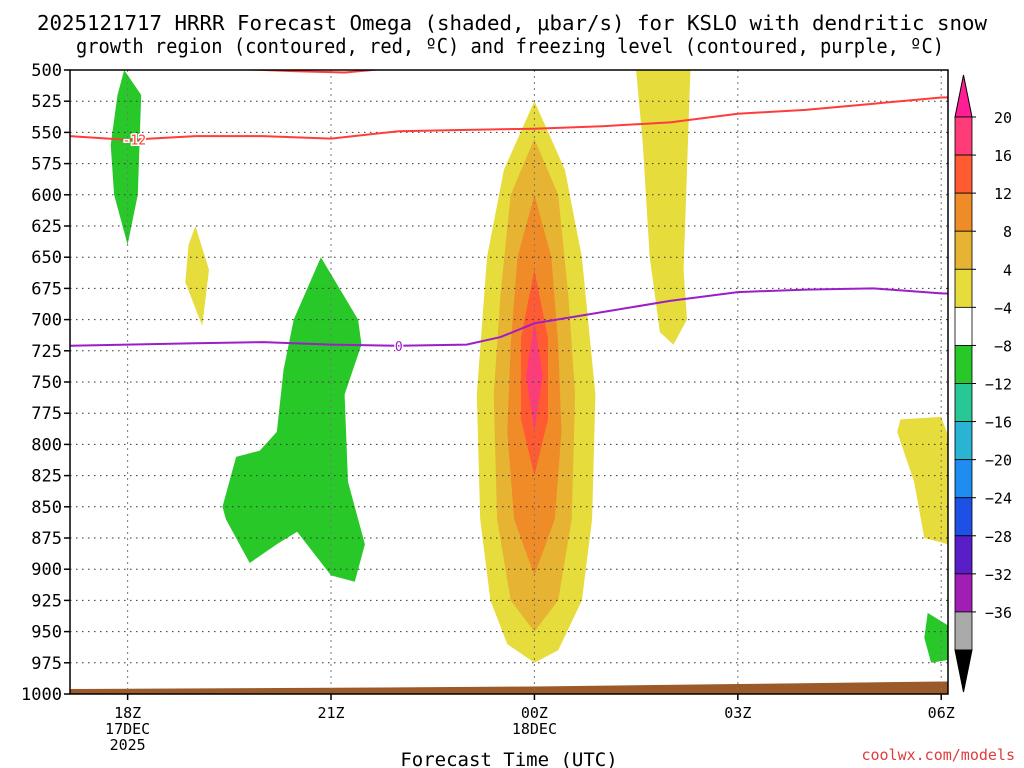 The width and height of the screenshot is (1024, 768). Describe the element at coordinates (737, 713) in the screenshot. I see `x-tick-label: 03Z` at that location.